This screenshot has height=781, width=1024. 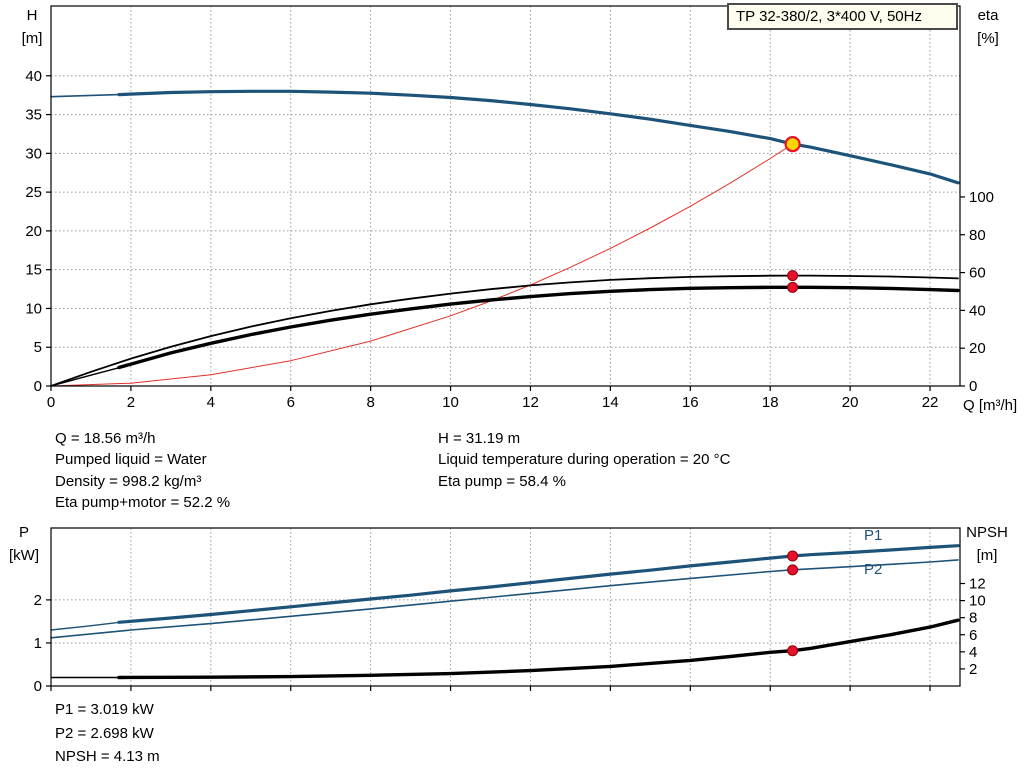 What do you see at coordinates (793, 276) in the screenshot?
I see `eta-pump-marker` at bounding box center [793, 276].